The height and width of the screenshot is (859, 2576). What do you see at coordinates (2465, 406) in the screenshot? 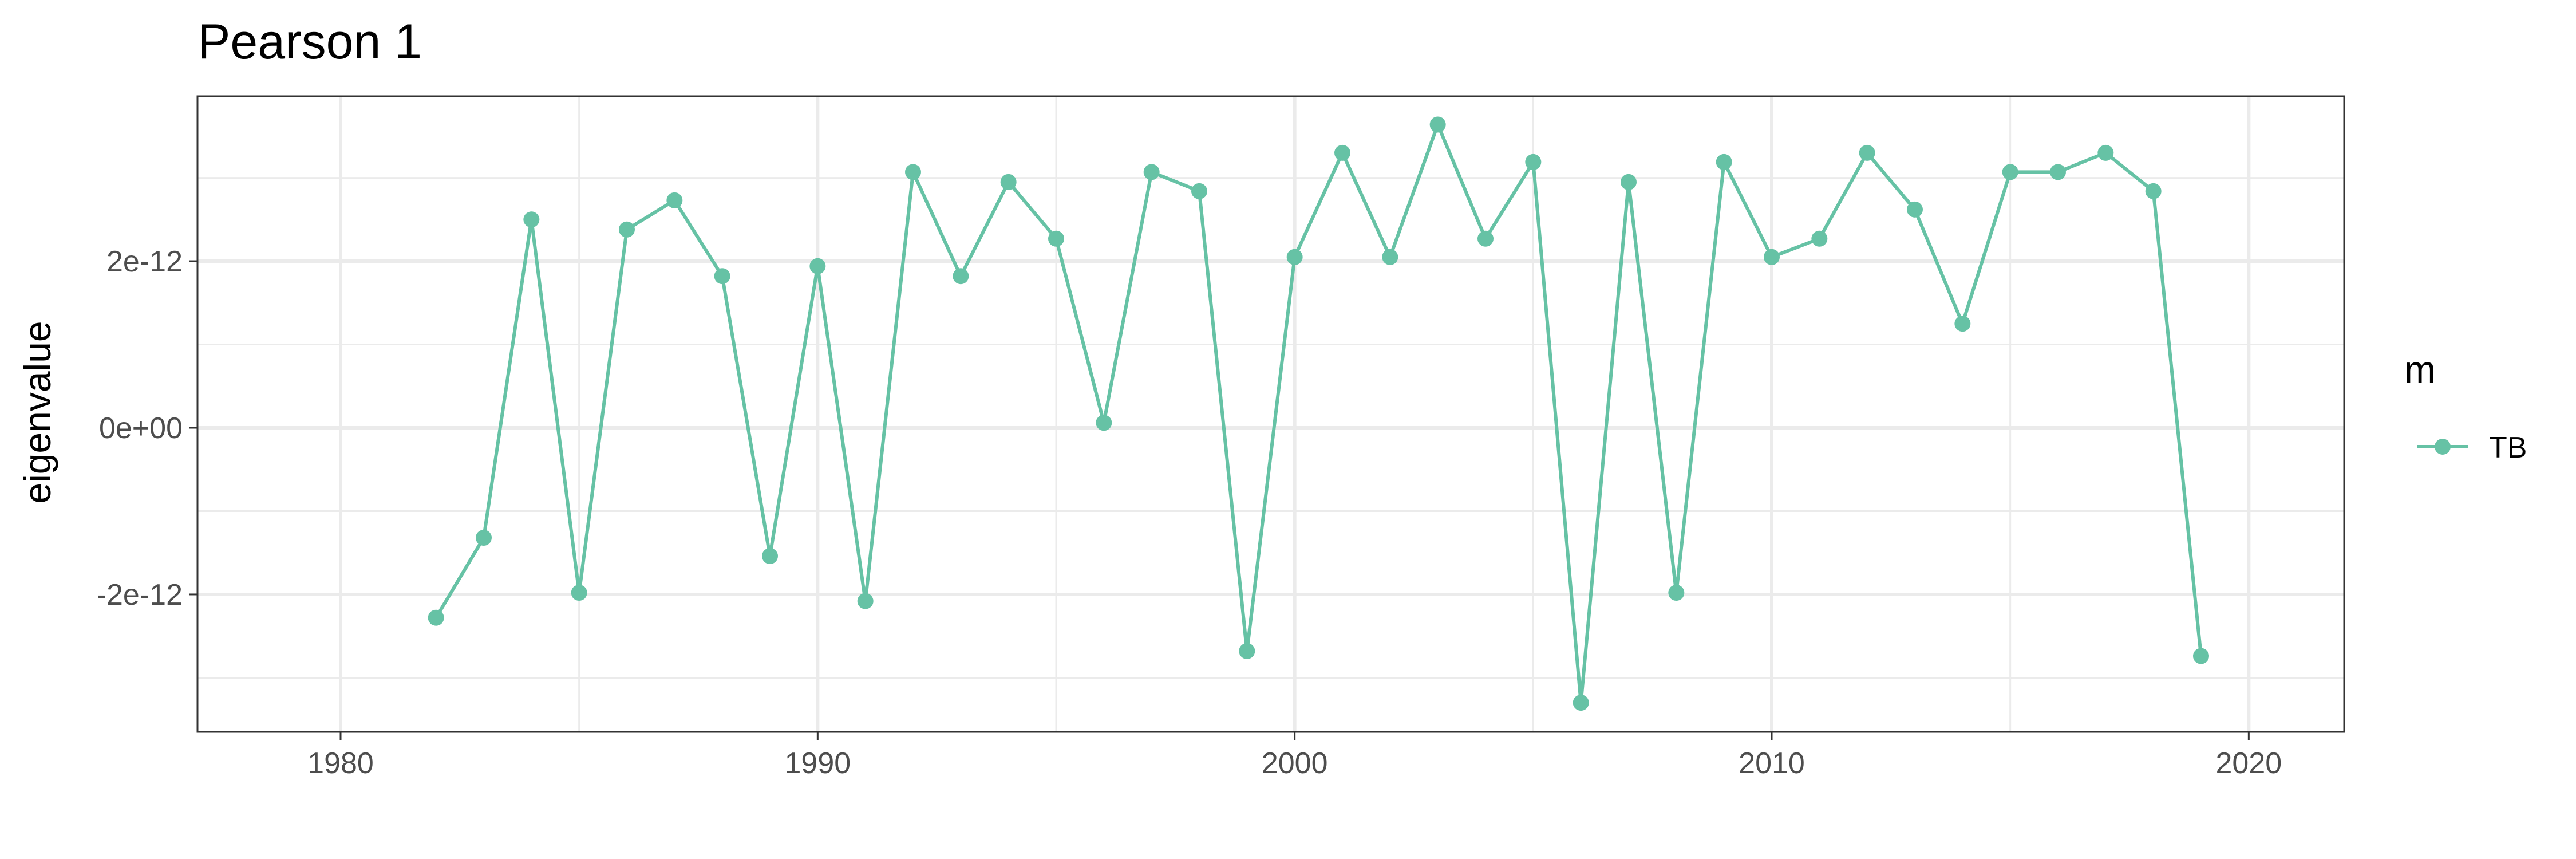
I see `legend: m TB` at bounding box center [2465, 406].